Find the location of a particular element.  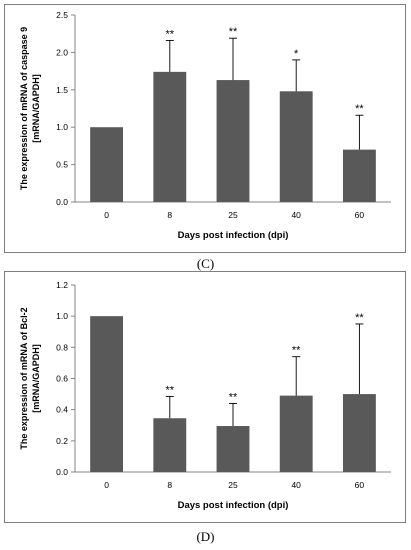

y-tick-label: 1.5 is located at coordinates (62, 90).